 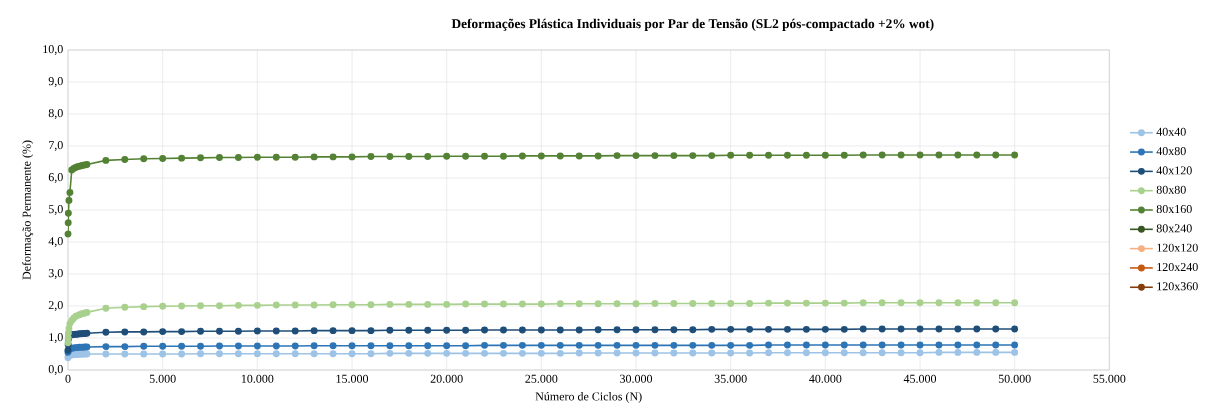 I want to click on x-axis-title: Número de Ciclos (N), so click(x=588, y=397).